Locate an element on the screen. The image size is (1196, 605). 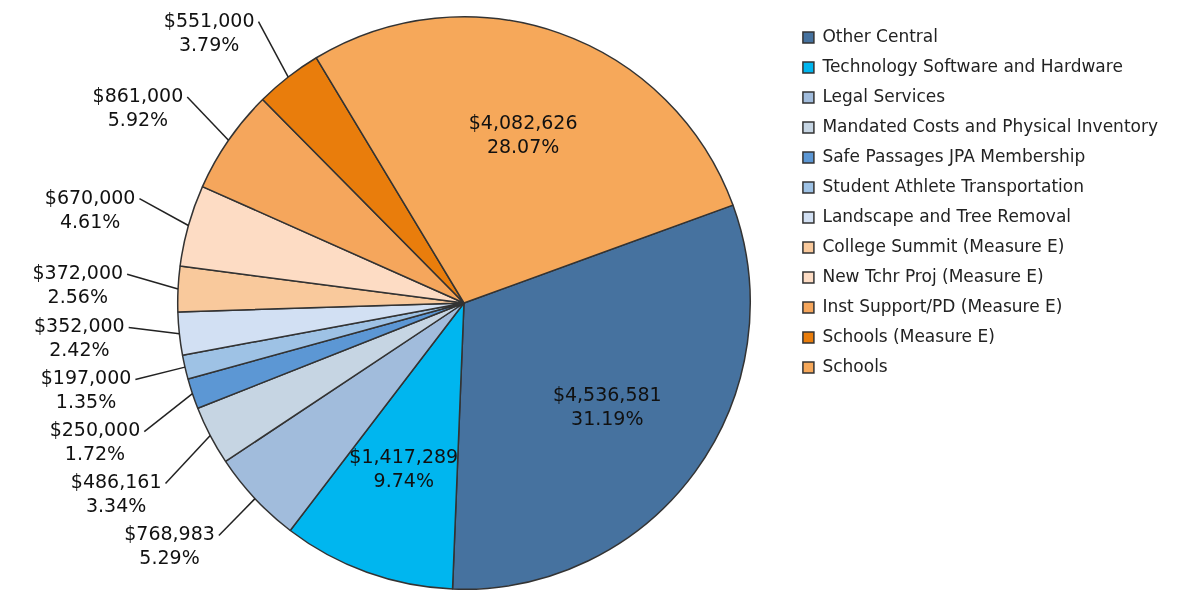
data-label: $551,000 3.79% is located at coordinates (209, 31).